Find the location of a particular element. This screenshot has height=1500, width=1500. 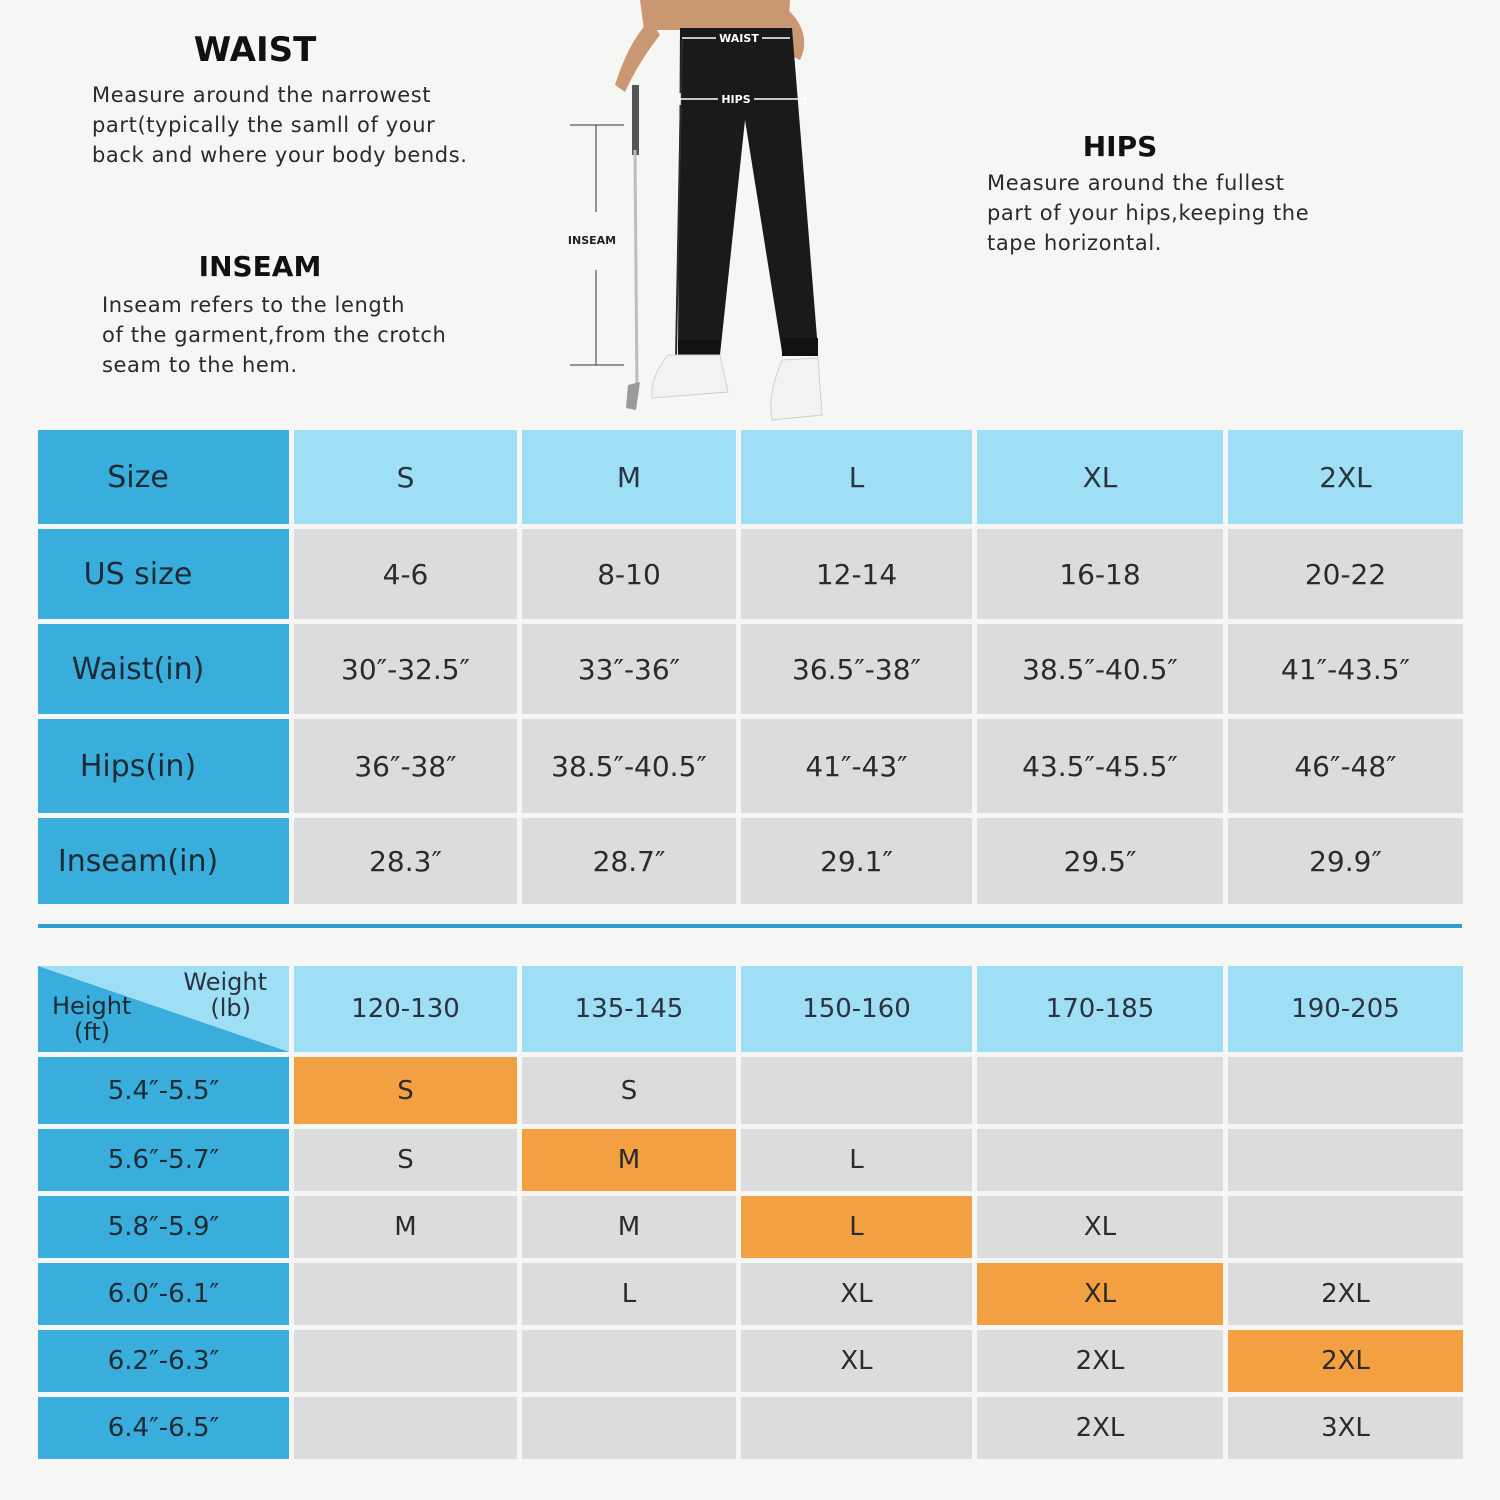

height-row-header: 5.4″-5.5″ is located at coordinates (163, 1090).